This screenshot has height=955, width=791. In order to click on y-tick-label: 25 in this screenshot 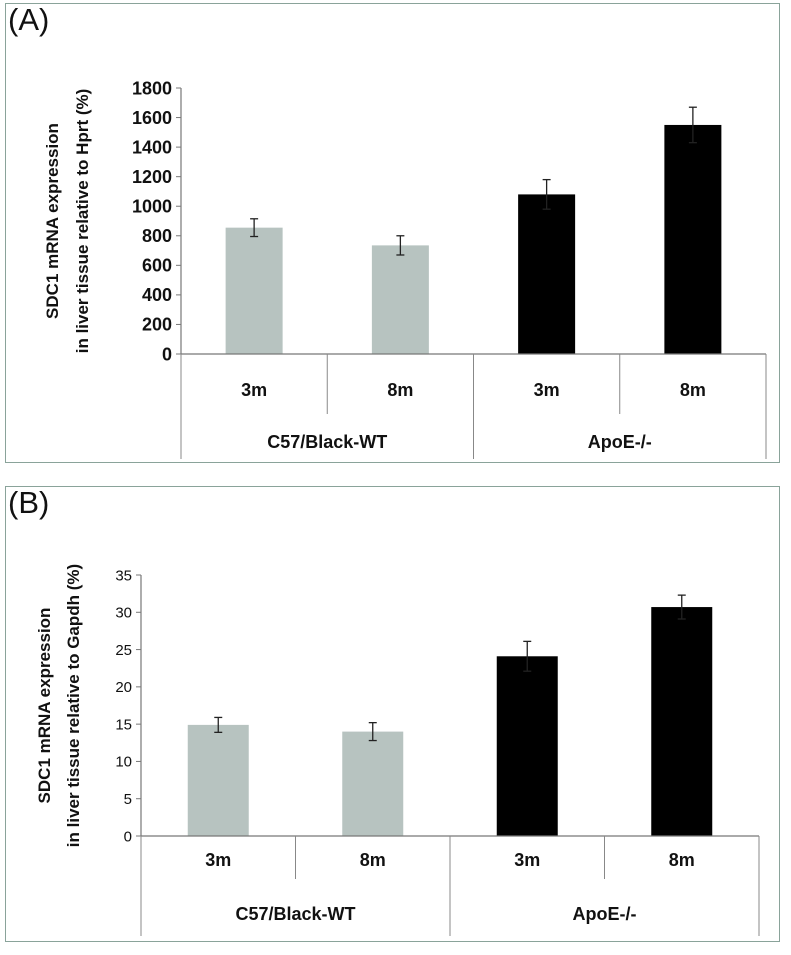, I will do `click(123, 650)`.